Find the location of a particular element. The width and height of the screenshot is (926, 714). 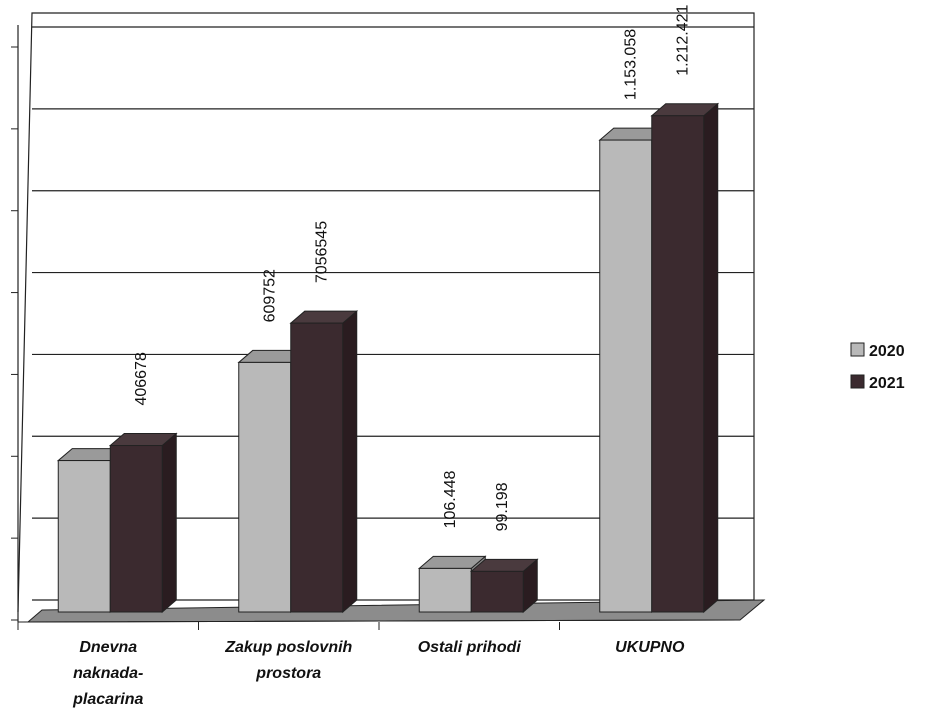

data-label: 99.198 is located at coordinates (502, 506).